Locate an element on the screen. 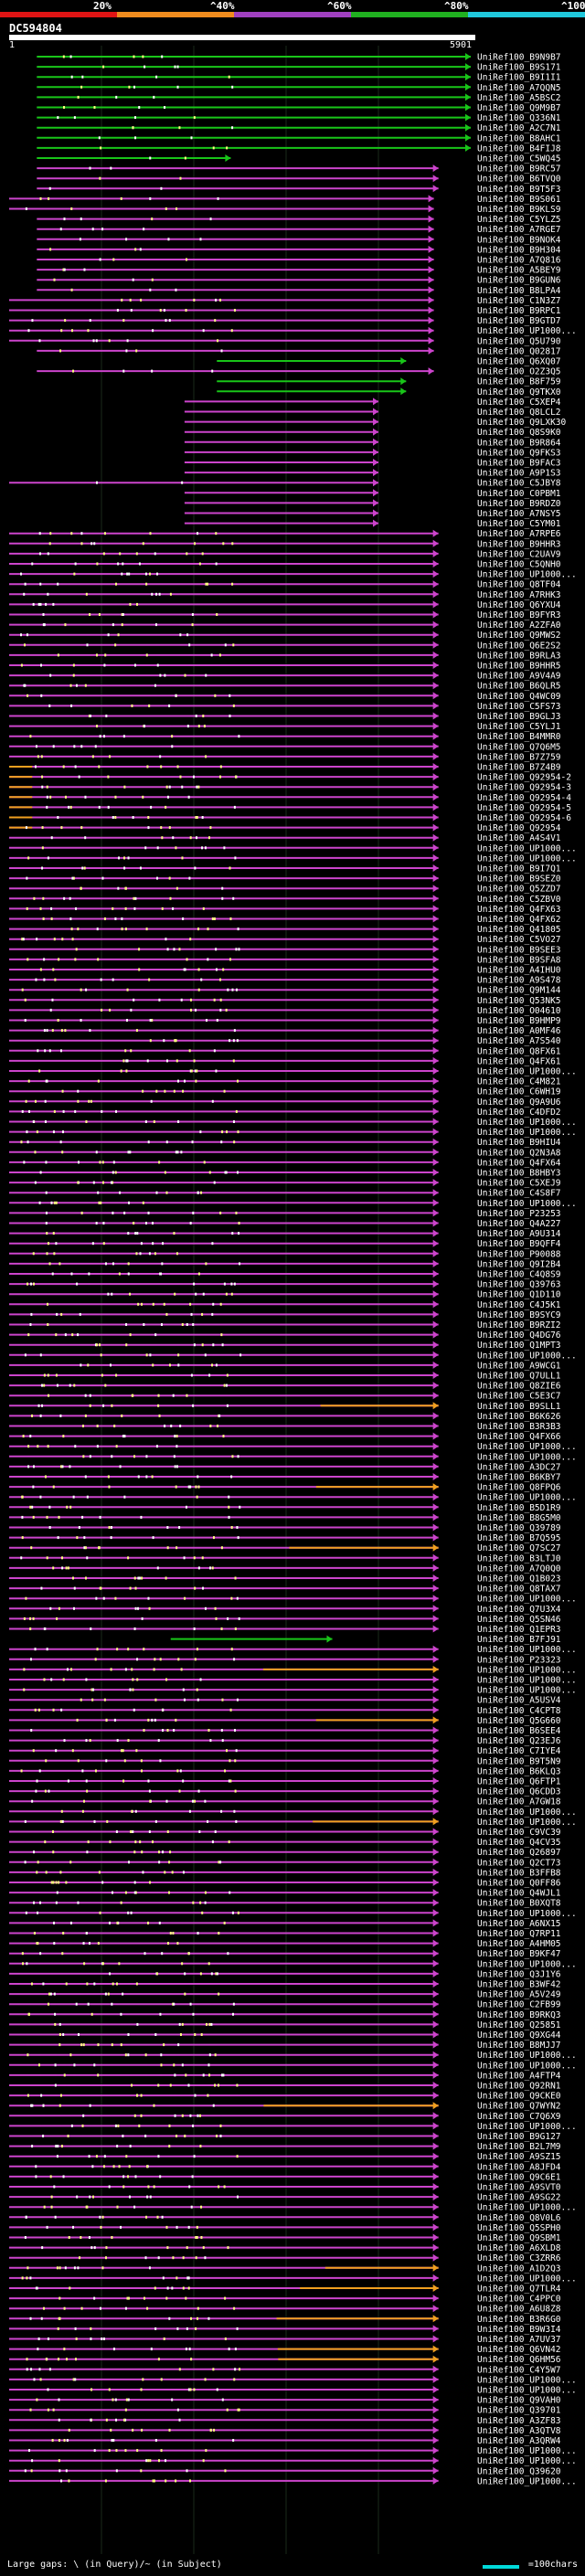 Image resolution: width=585 pixels, height=2576 pixels. hit-row: UniRef100_Q4FX62 is located at coordinates (285, 920).